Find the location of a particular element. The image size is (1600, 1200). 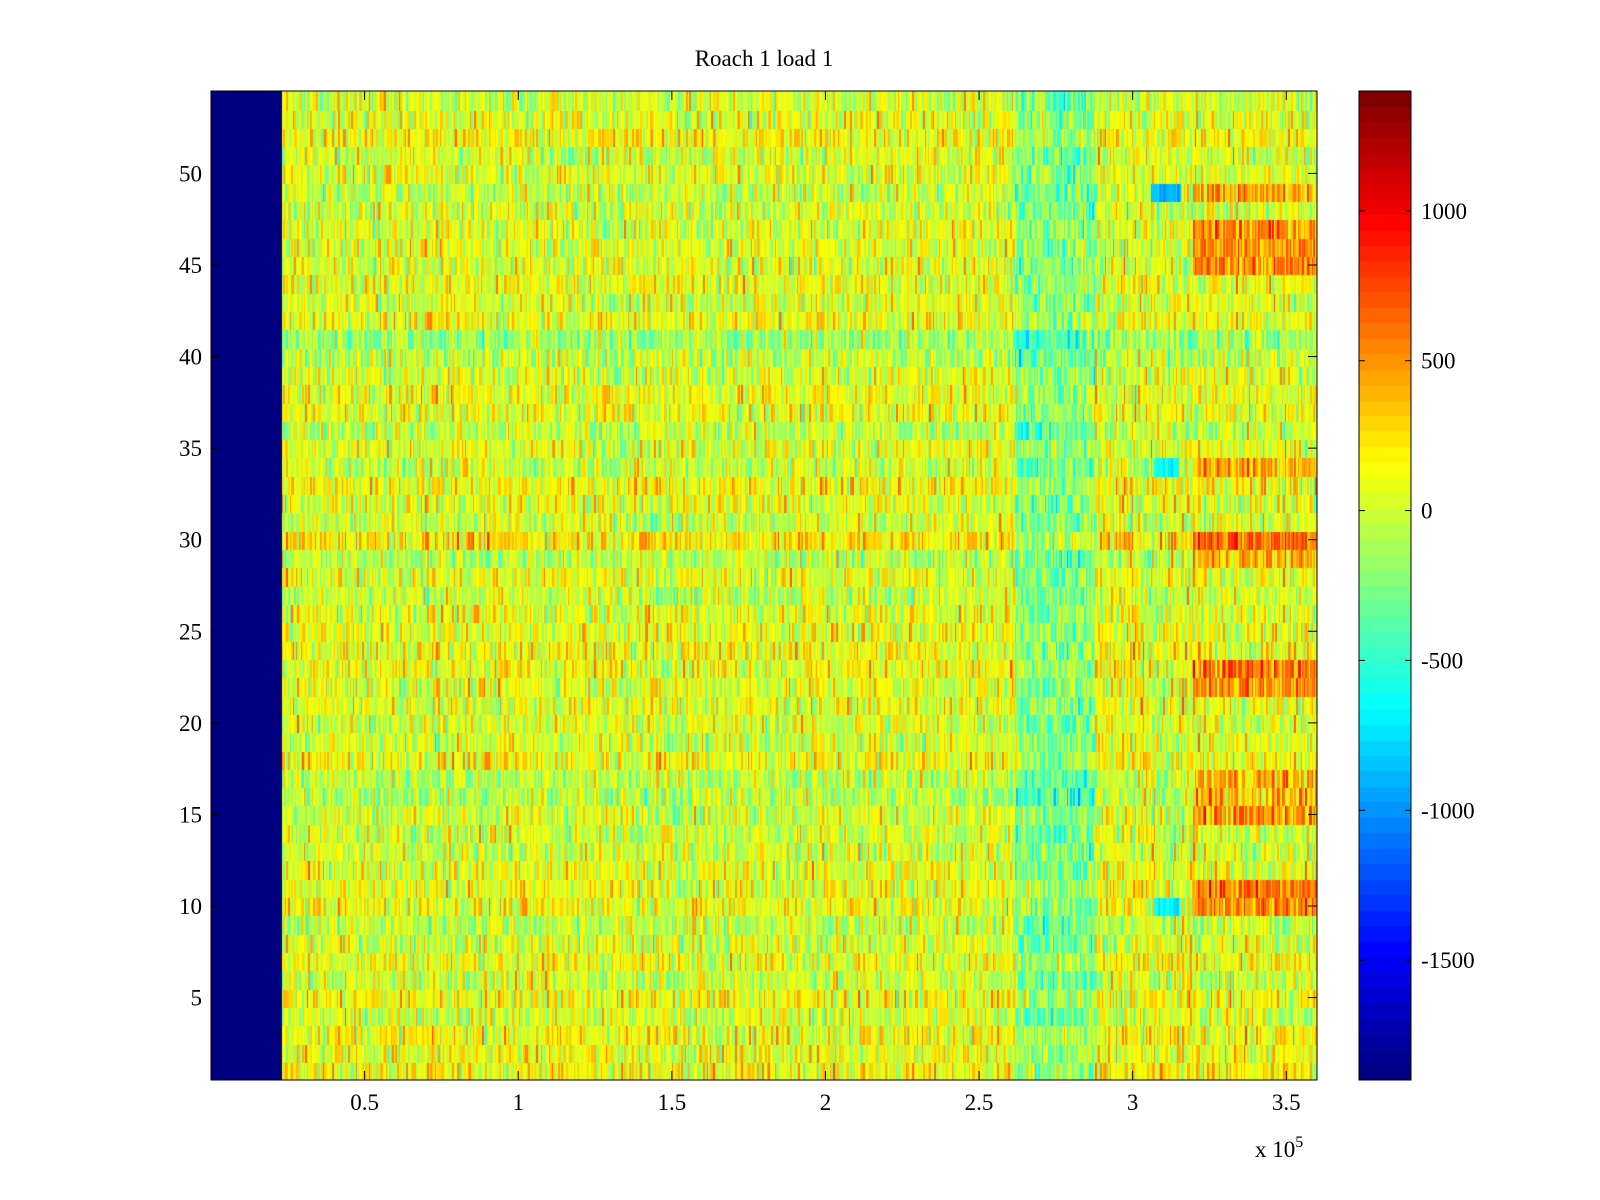

x-tick-label: 2 is located at coordinates (826, 1102).